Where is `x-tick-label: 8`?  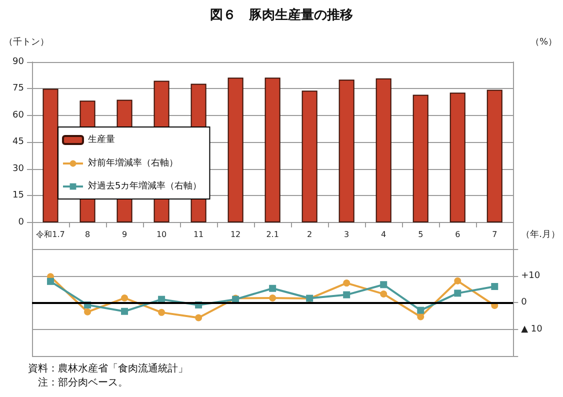 x-tick-label: 8 is located at coordinates (87, 234).